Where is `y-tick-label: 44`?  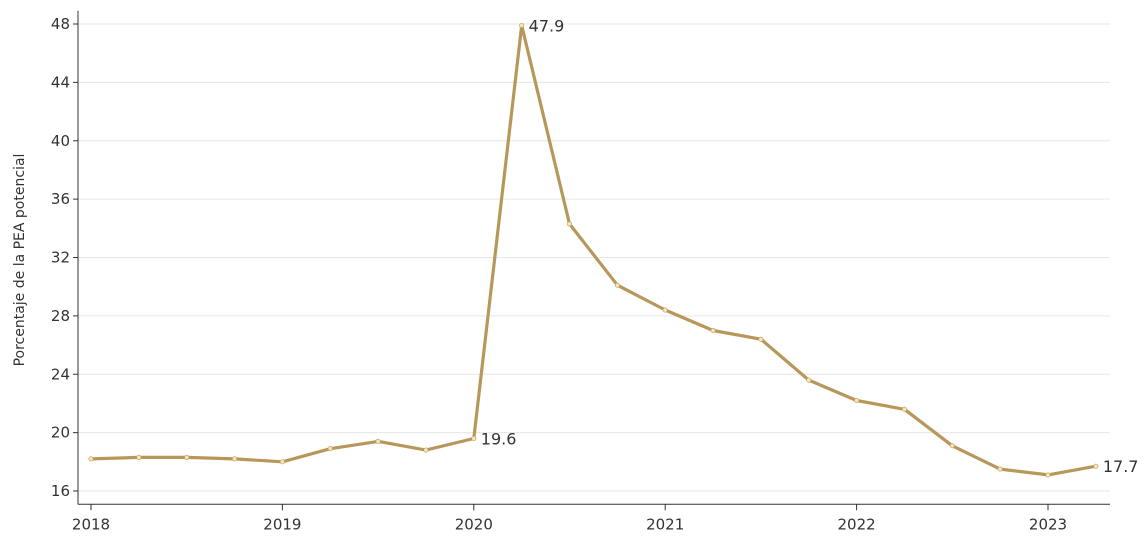
y-tick-label: 44 is located at coordinates (60, 82).